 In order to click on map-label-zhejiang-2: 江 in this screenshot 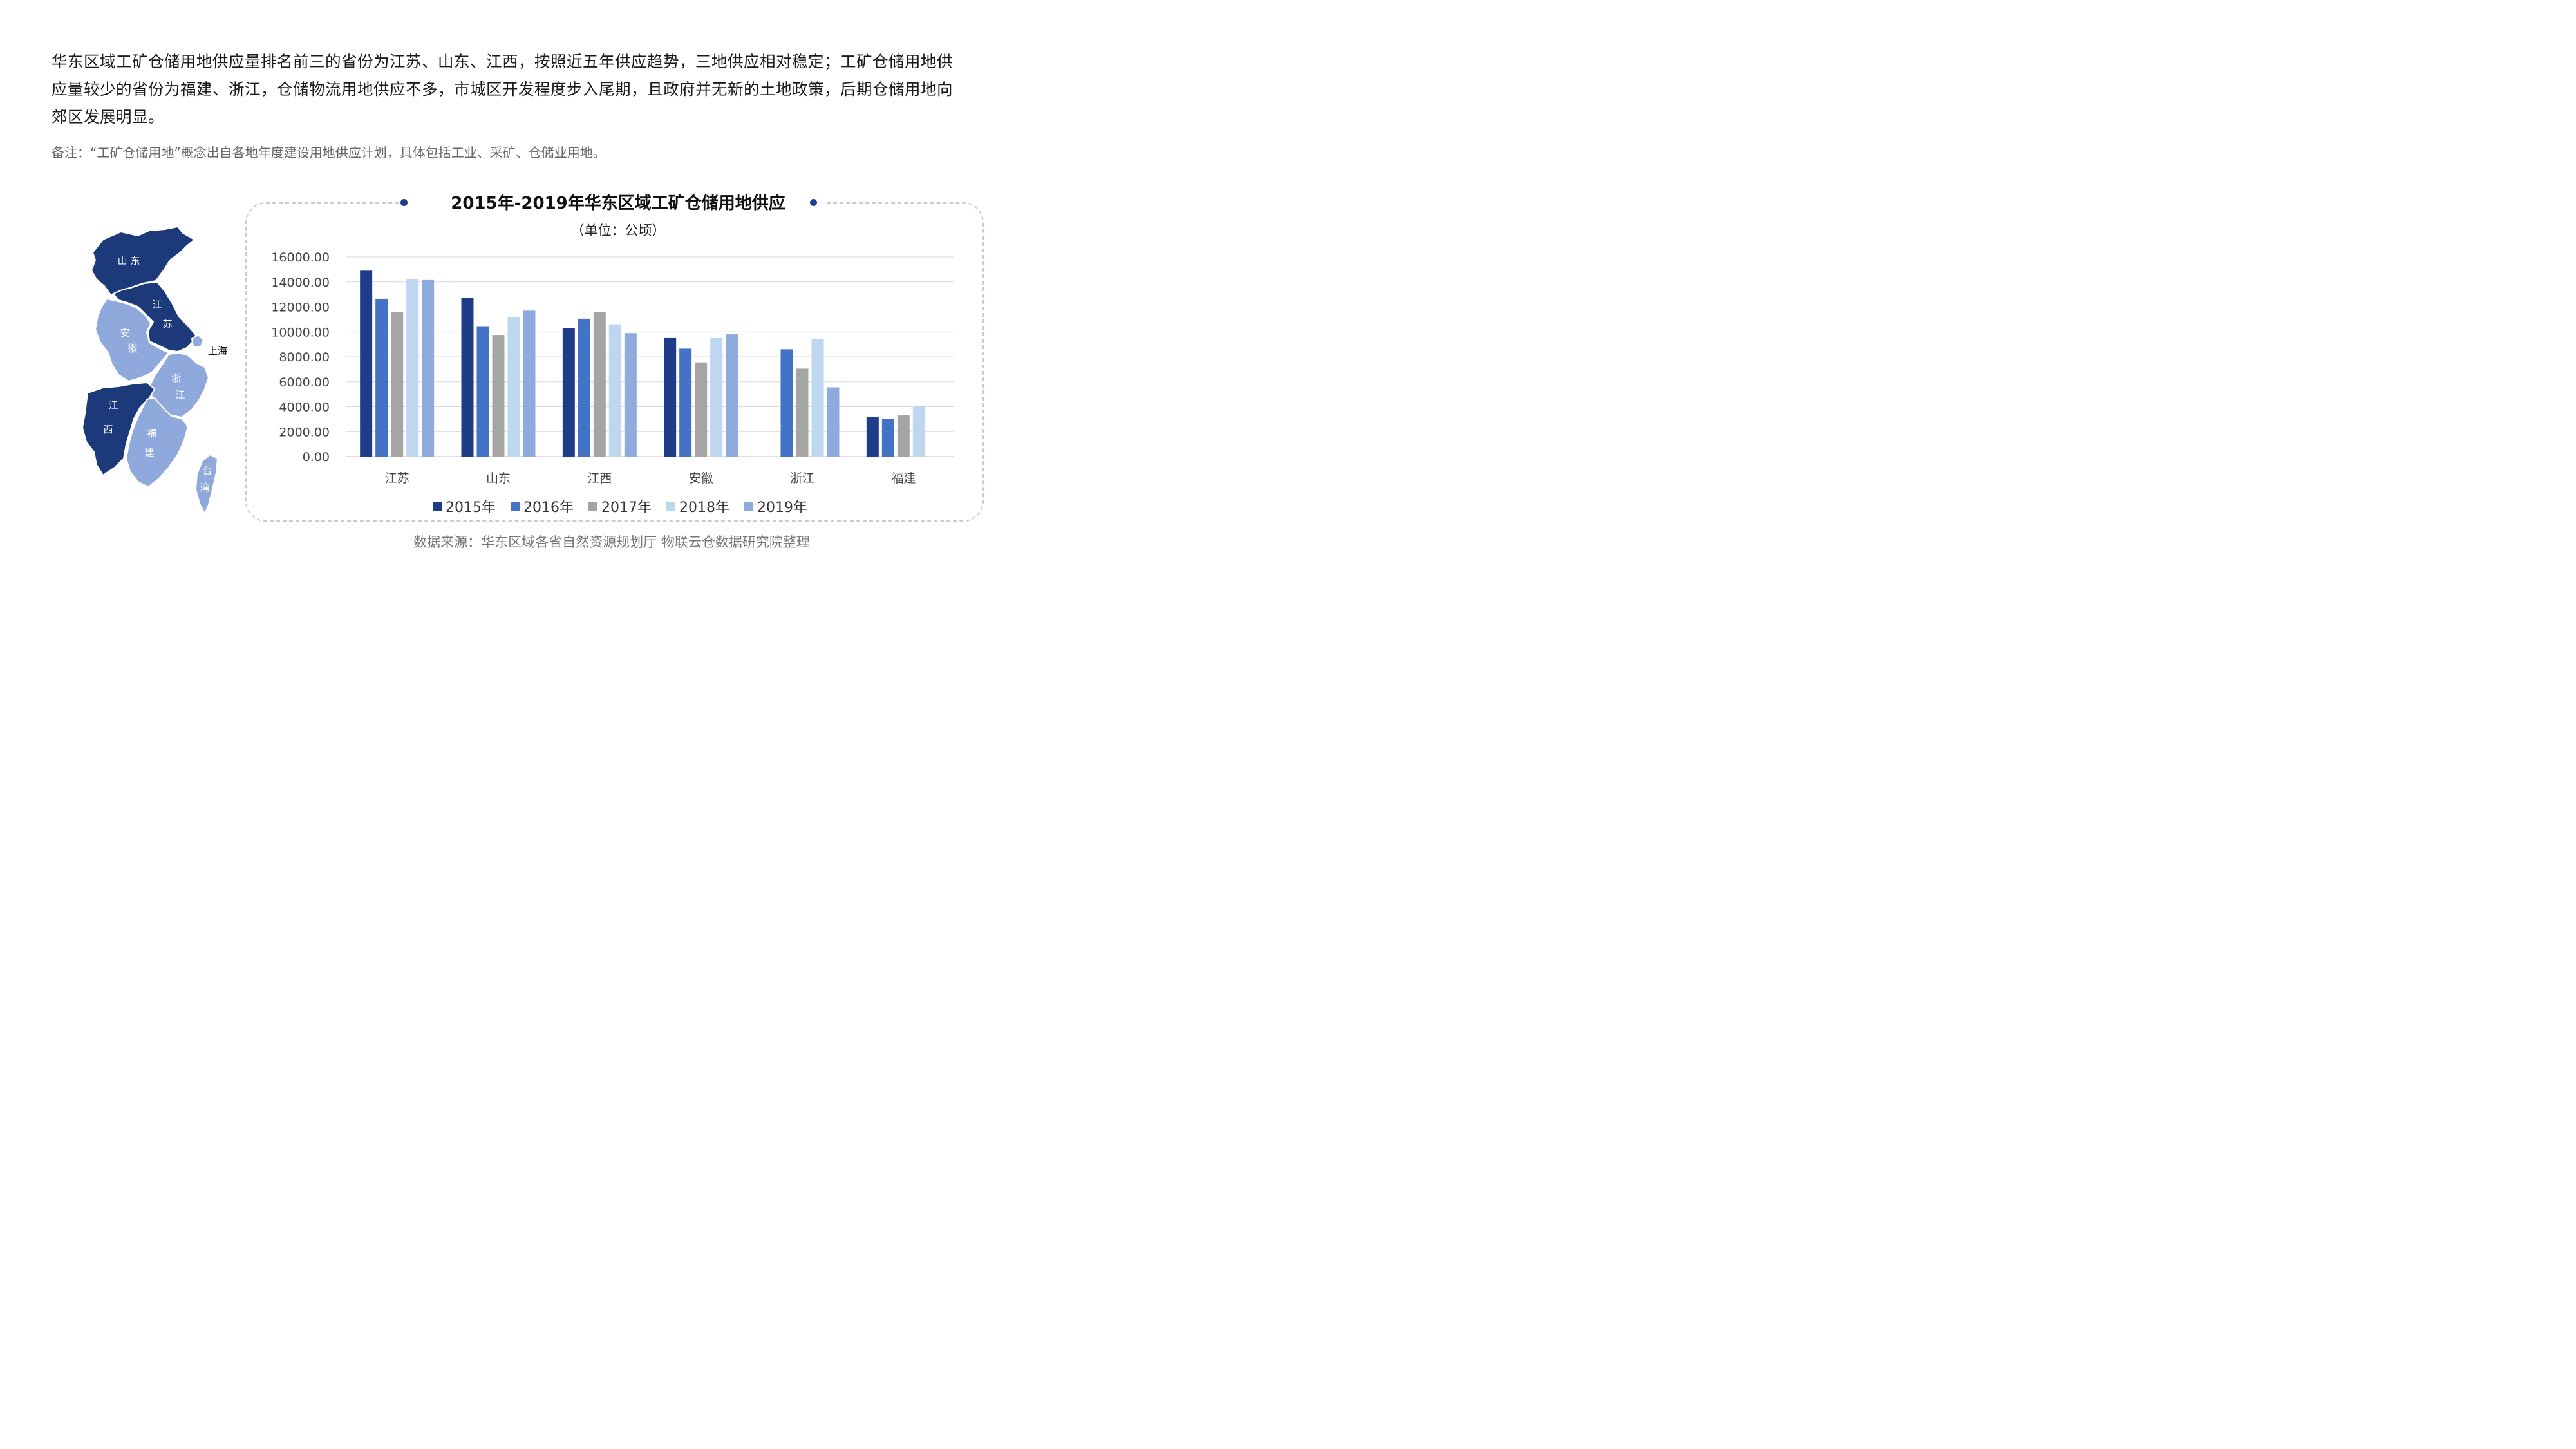, I will do `click(180, 395)`.